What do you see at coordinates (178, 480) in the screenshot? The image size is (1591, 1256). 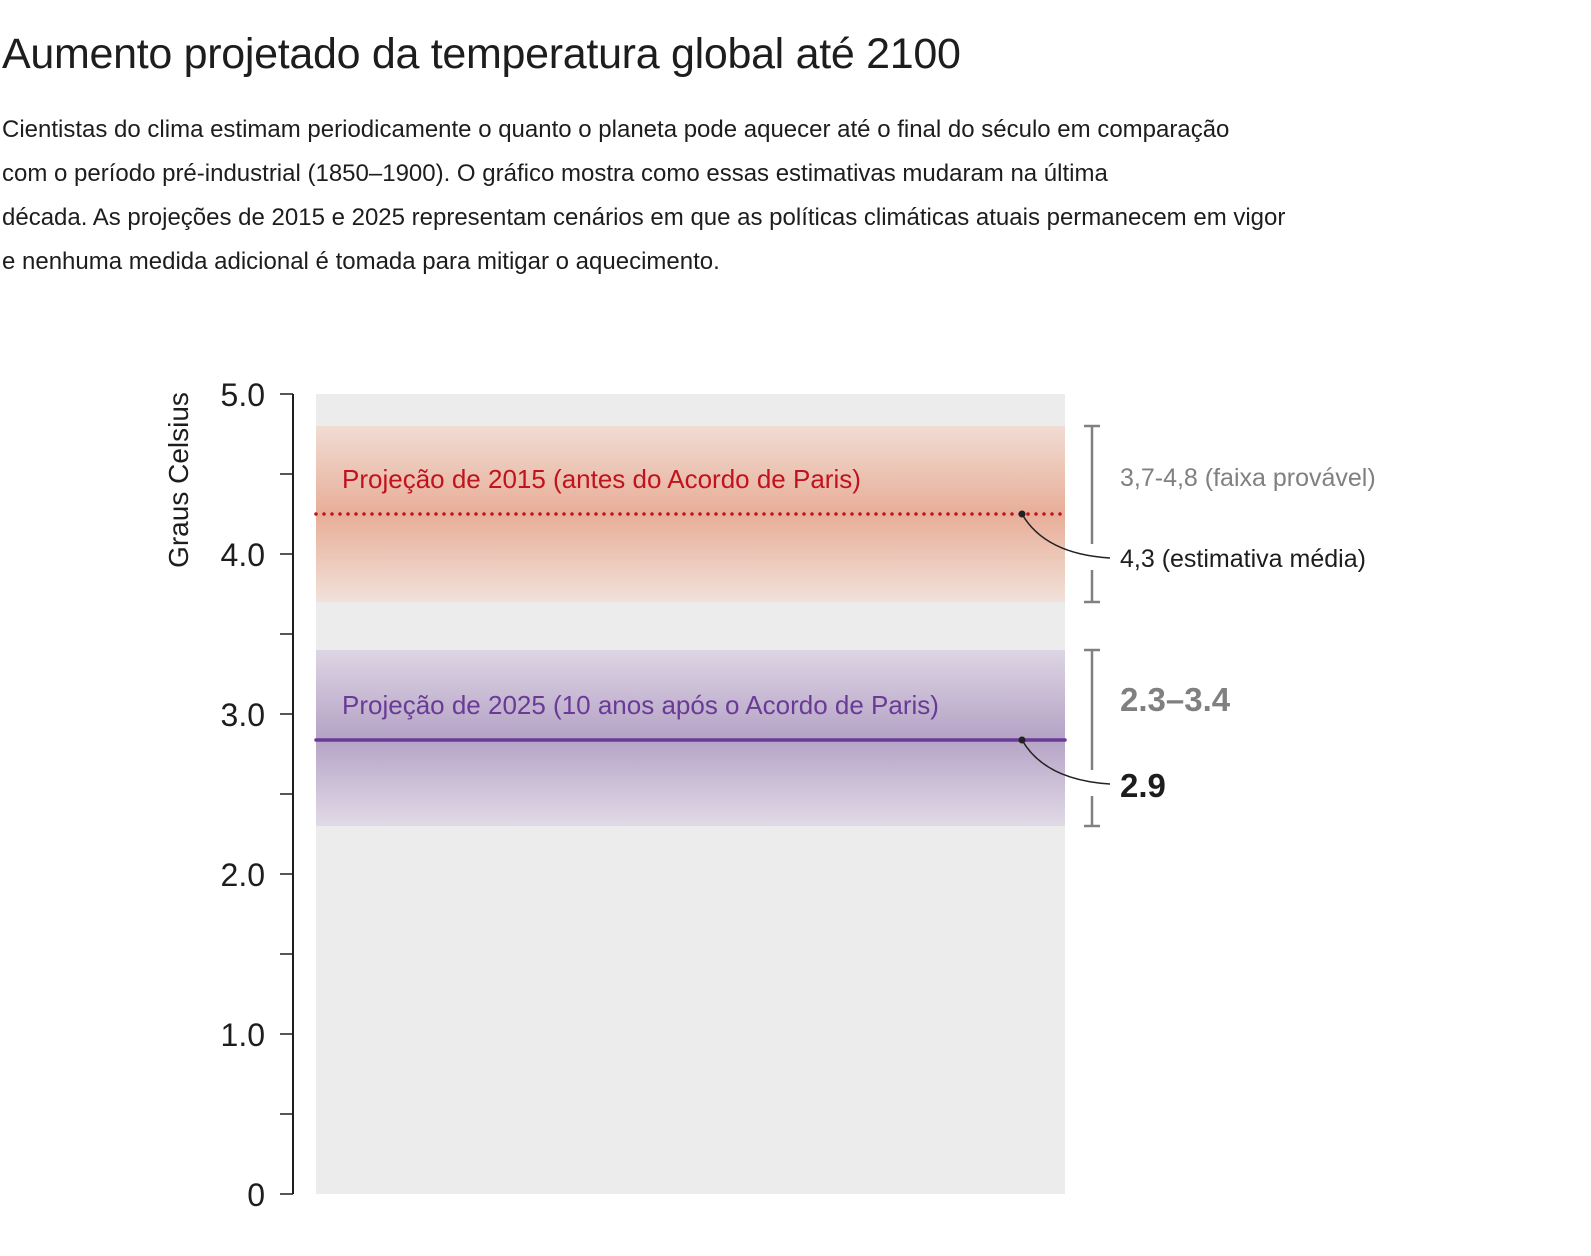 I see `y-axis-label: Graus Celsius` at bounding box center [178, 480].